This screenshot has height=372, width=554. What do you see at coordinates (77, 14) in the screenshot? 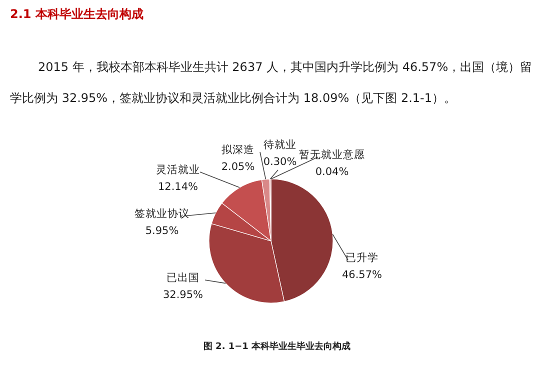
I see `chart-title: 2.1 本科毕业生去向构成` at bounding box center [77, 14].